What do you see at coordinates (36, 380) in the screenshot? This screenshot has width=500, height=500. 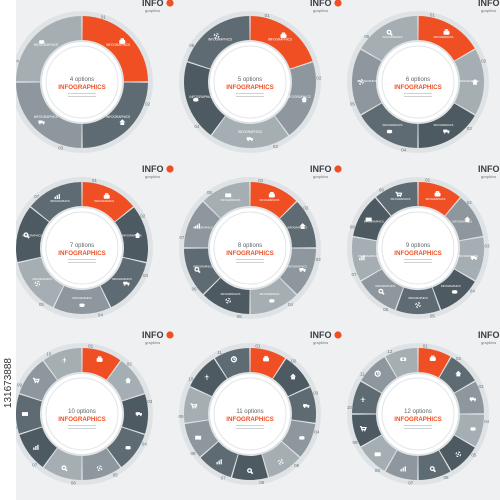 I see `cart-icon` at bounding box center [36, 380].